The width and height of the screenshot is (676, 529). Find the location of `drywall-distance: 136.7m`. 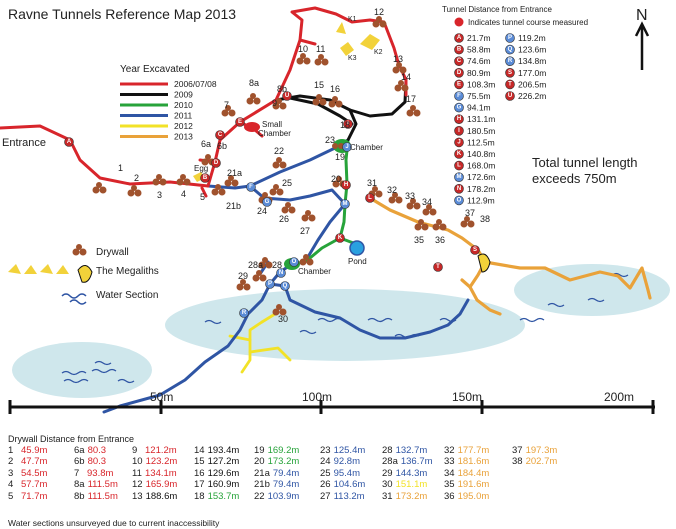

drywall-distance: 136.7m is located at coordinates (416, 462).